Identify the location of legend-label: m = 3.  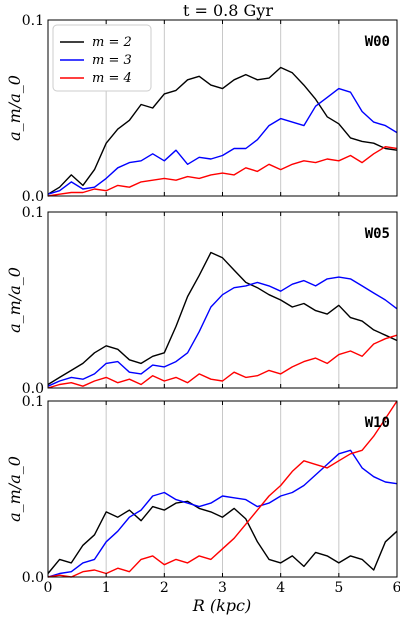
(112, 60).